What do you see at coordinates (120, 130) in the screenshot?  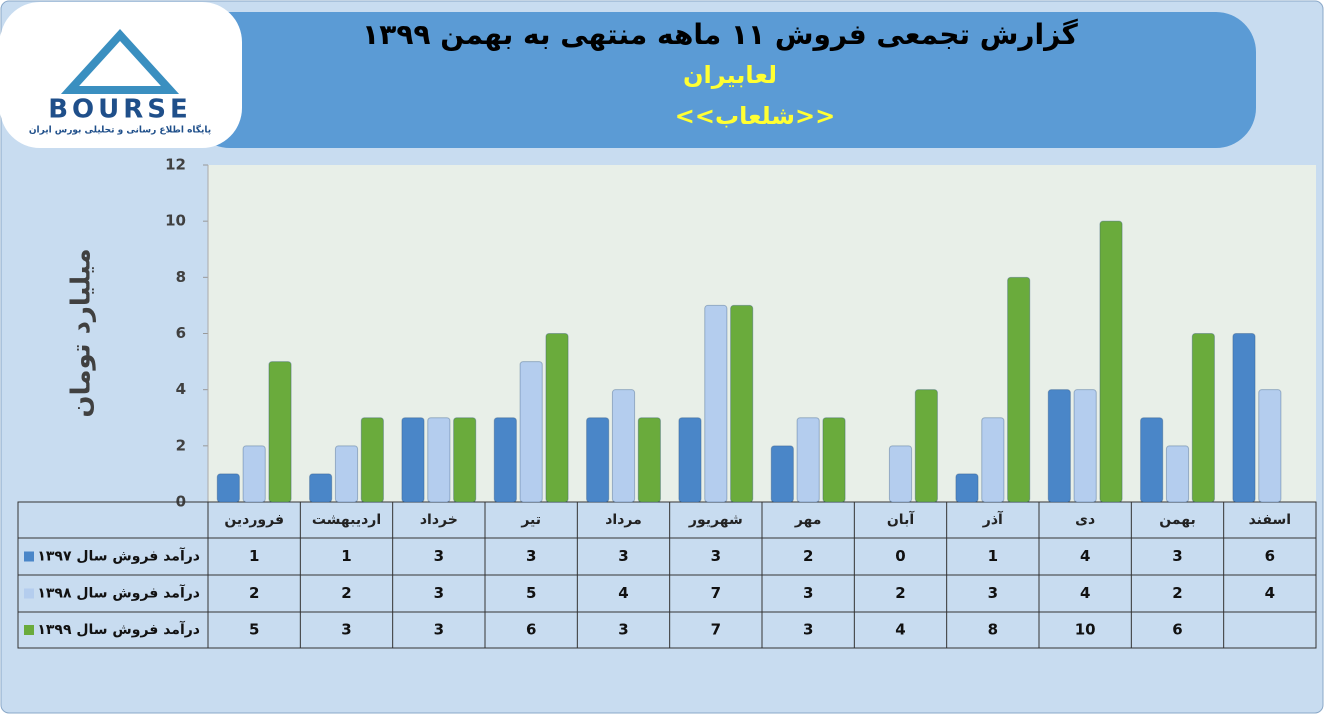 I see `logo-tagline: پایگاه اطلاع رسانی و تحلیلی بورس ایران` at bounding box center [120, 130].